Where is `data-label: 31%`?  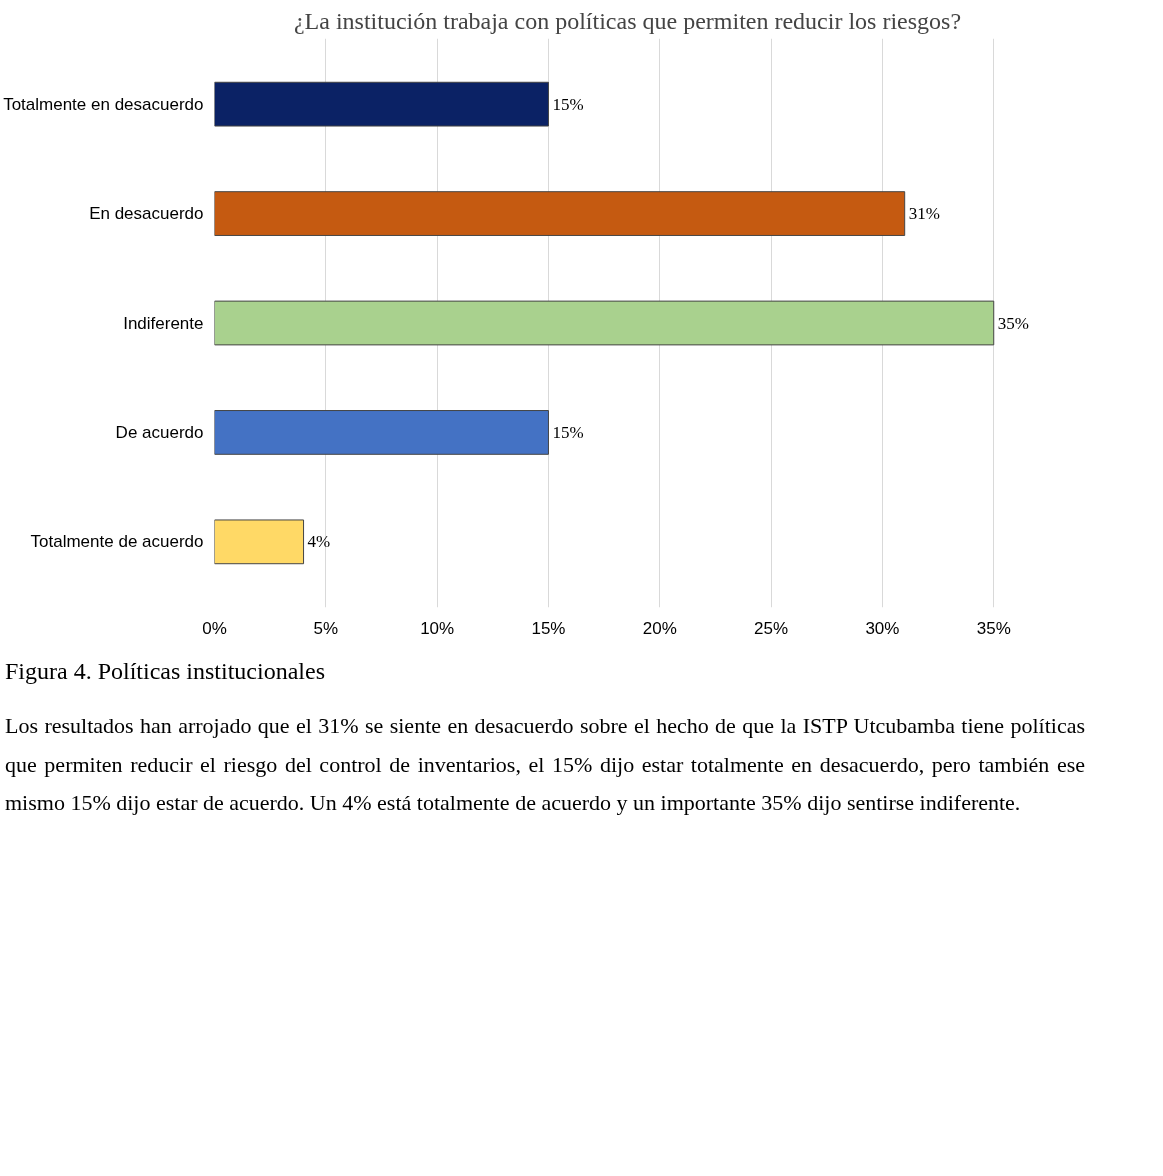 data-label: 31% is located at coordinates (924, 214).